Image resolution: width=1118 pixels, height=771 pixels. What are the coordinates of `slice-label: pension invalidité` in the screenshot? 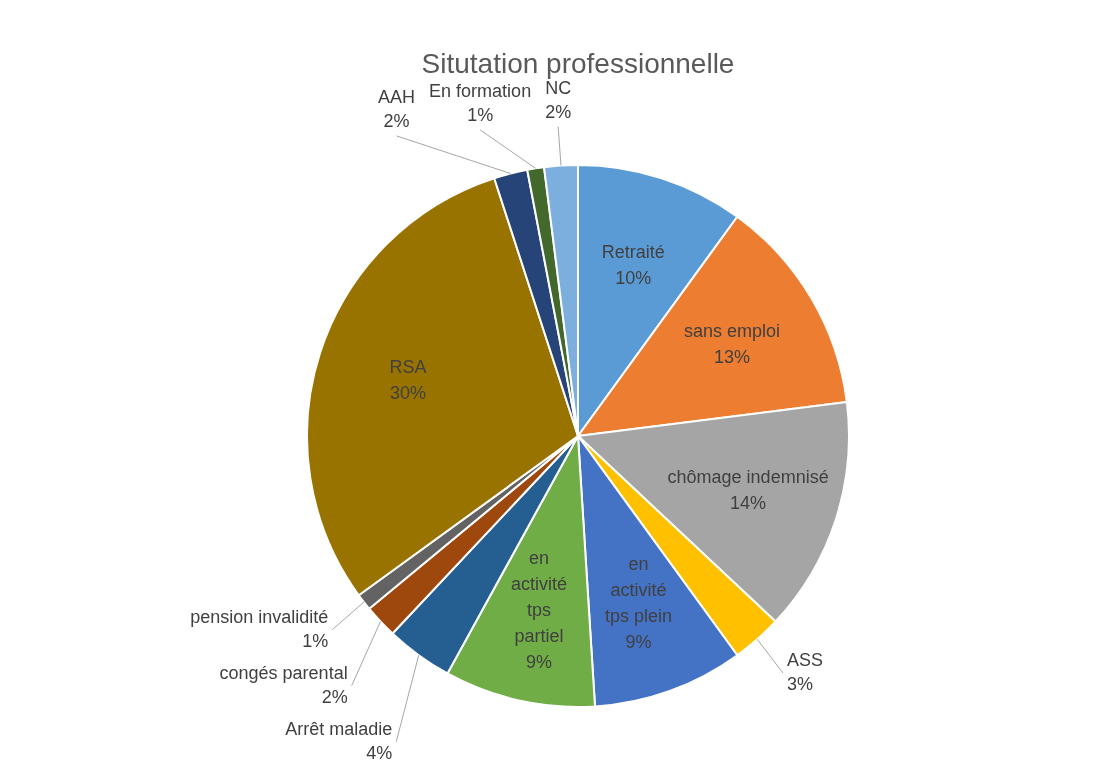 It's located at (259, 616).